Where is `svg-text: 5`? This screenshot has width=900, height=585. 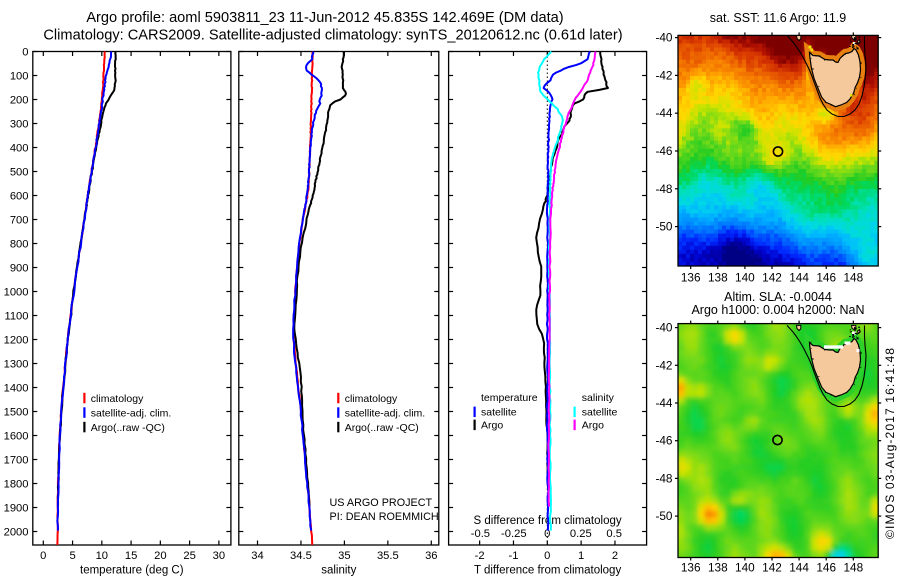 svg-text: 5 is located at coordinates (72, 556).